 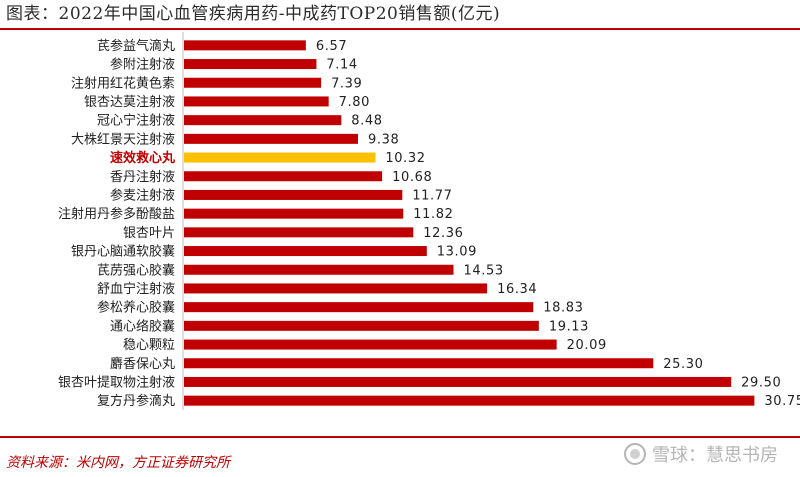 I want to click on value-label: 25.30, so click(x=683, y=364).